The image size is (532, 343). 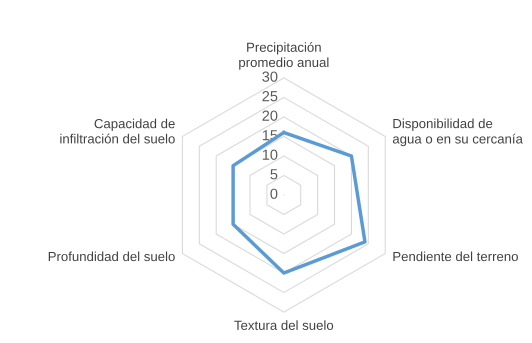 I want to click on y-tick-label: 10, so click(x=270, y=155).